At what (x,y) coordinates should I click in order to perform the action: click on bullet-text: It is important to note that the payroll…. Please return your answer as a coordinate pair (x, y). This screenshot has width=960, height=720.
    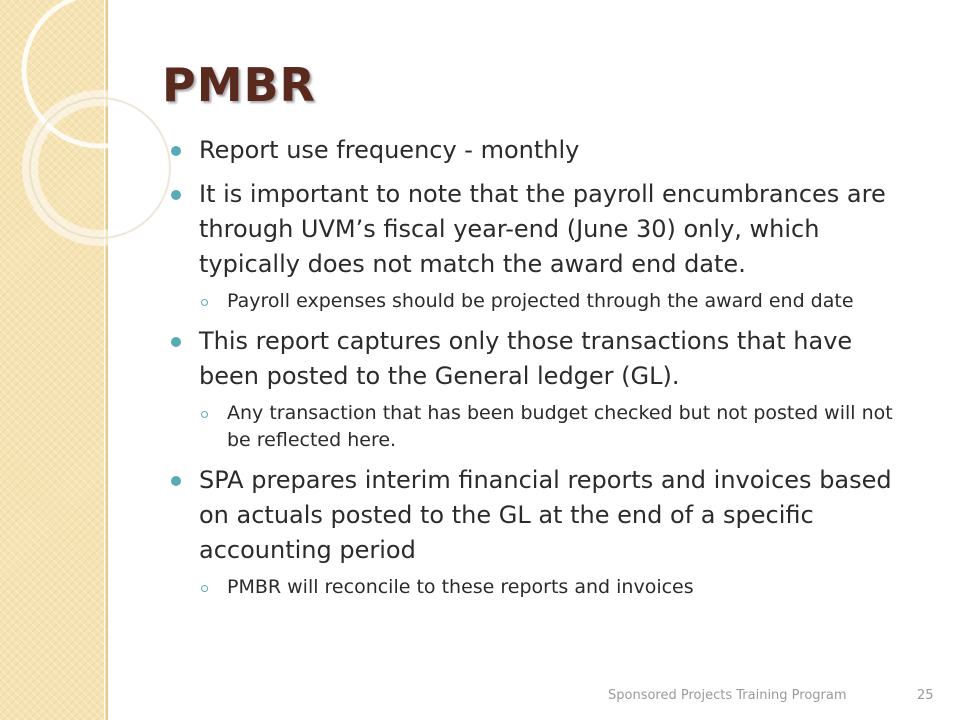
    Looking at the image, I should click on (542, 229).